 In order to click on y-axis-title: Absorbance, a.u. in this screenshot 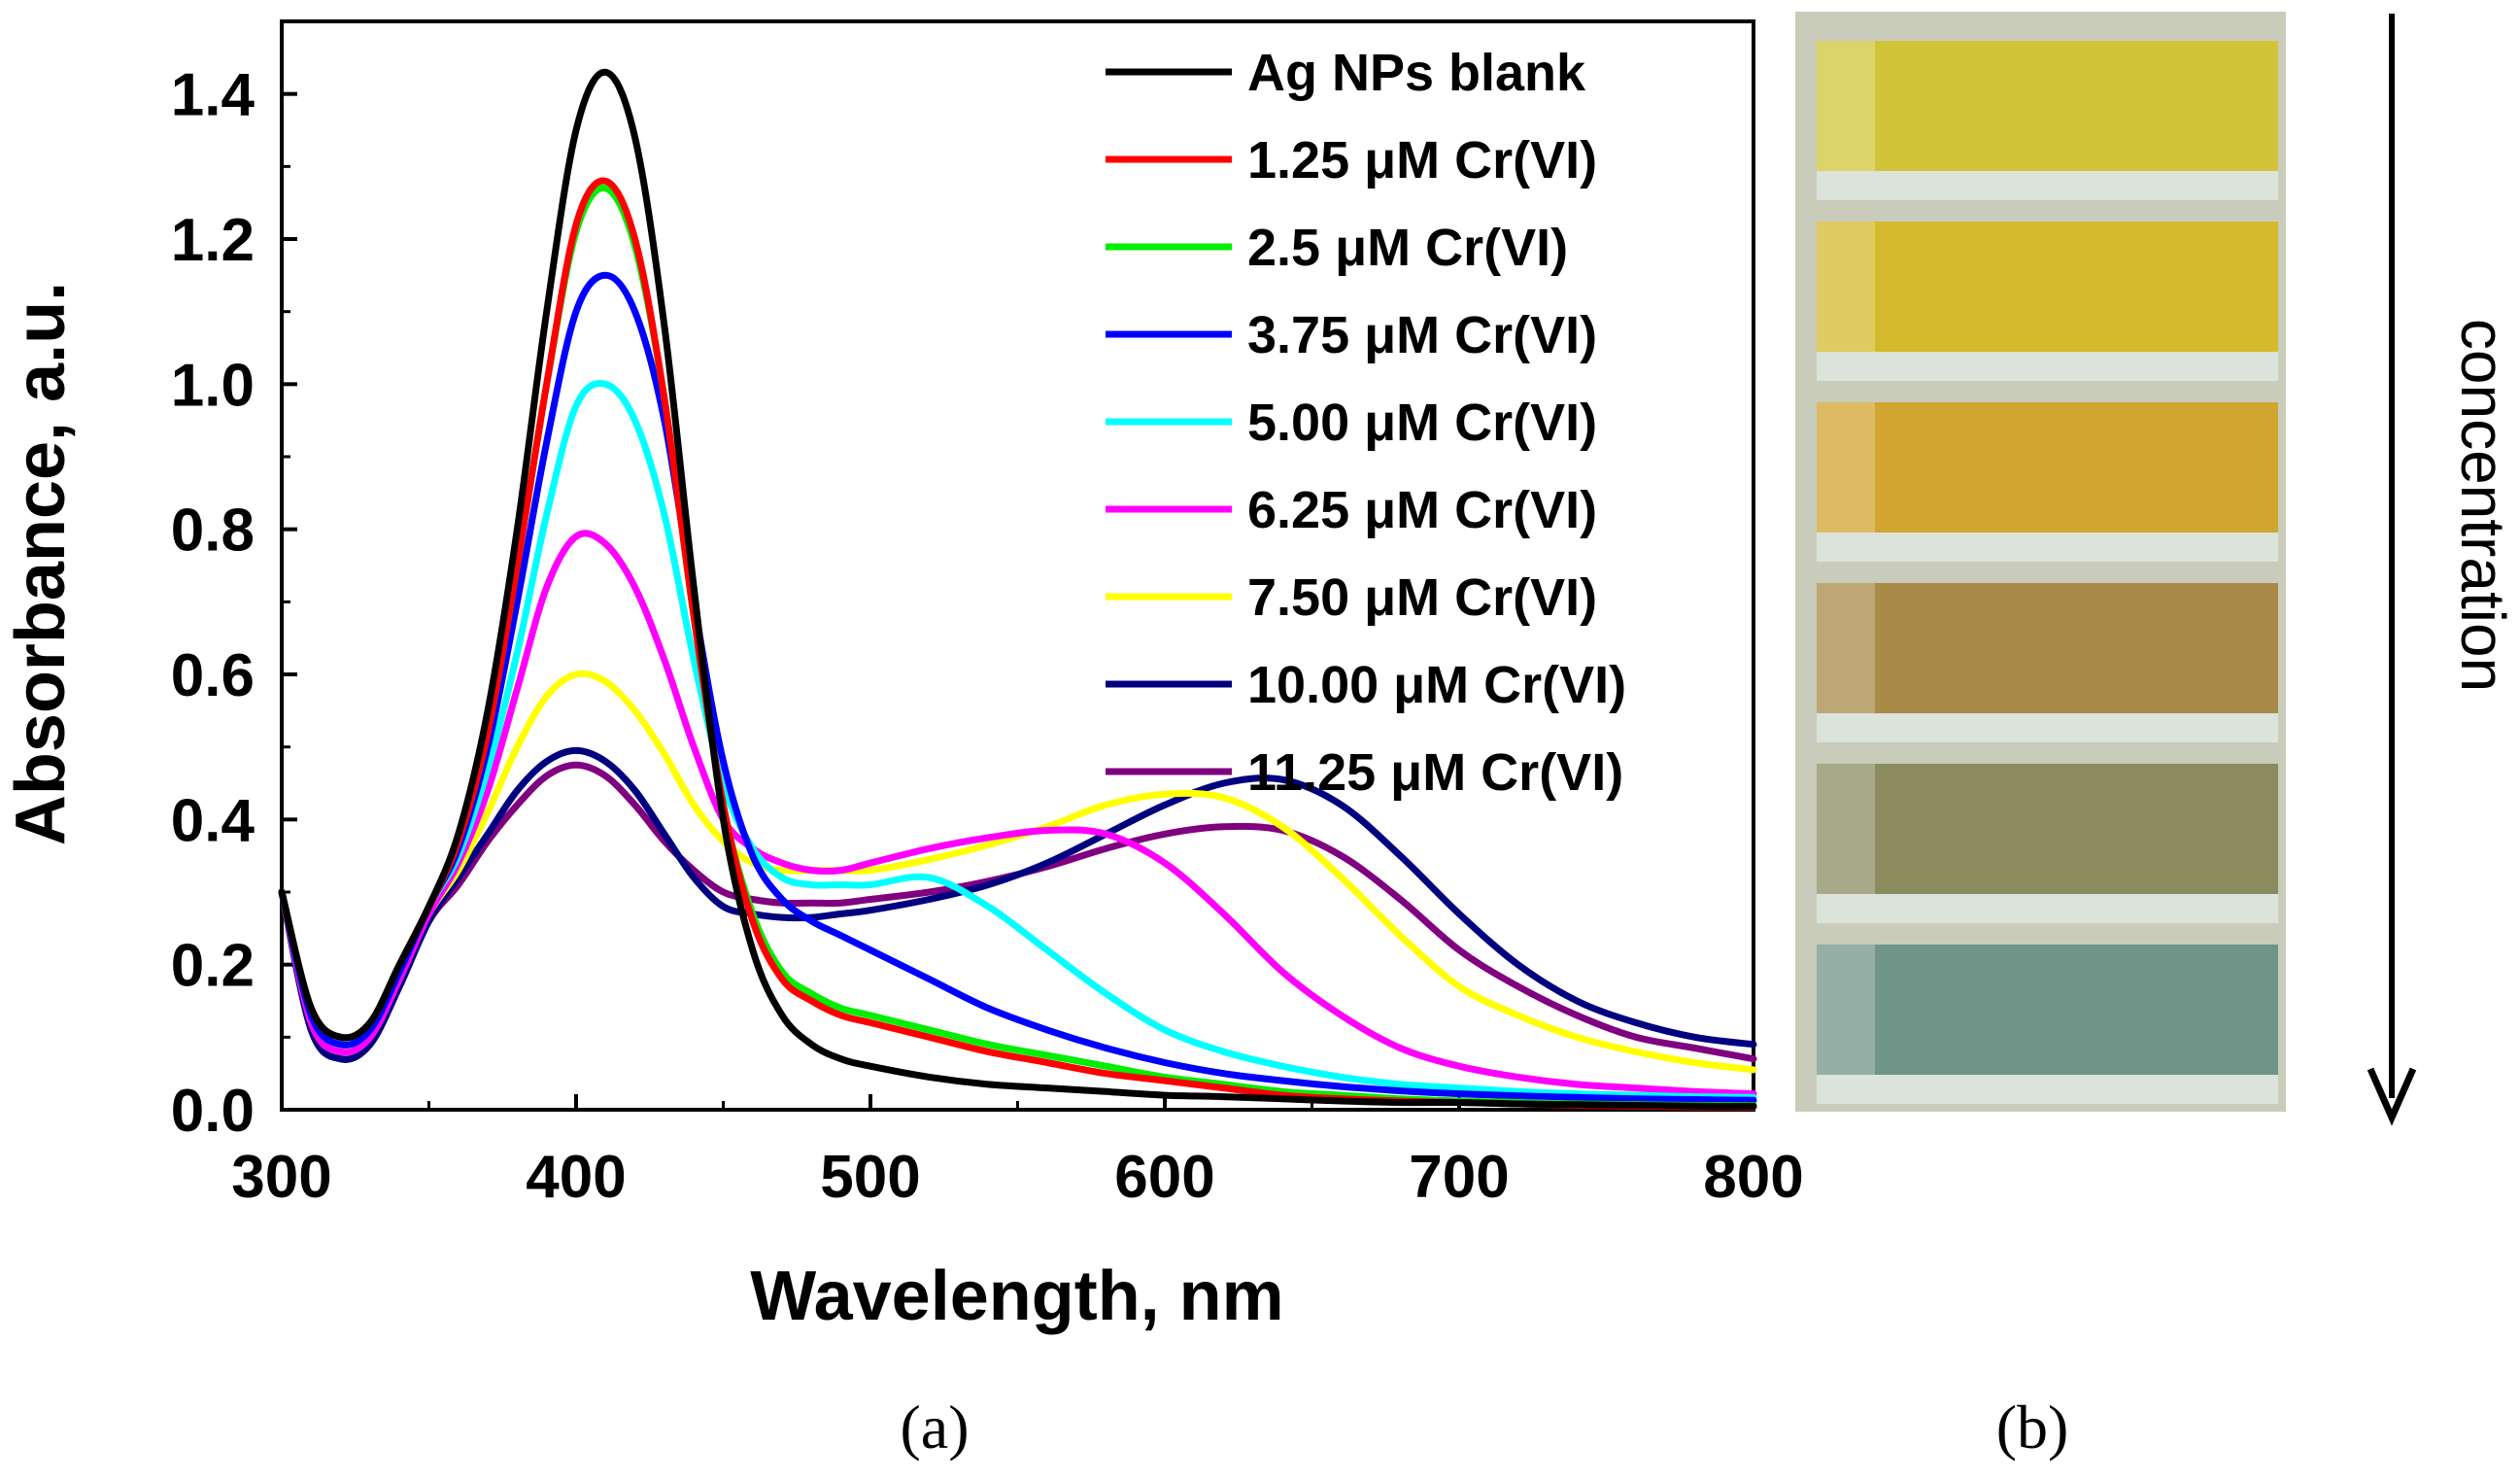, I will do `click(41, 563)`.